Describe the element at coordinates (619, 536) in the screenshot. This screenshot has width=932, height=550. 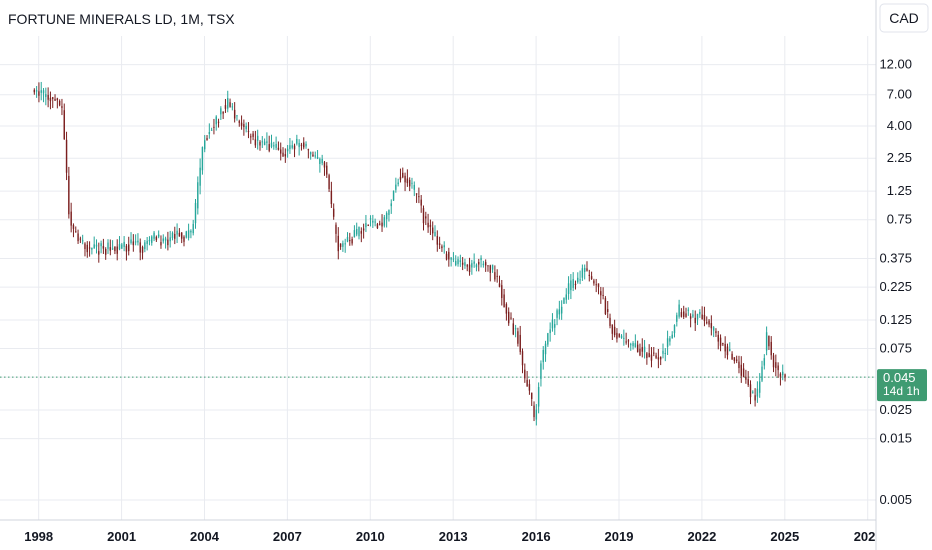
I see `time-tick-label: 2019` at that location.